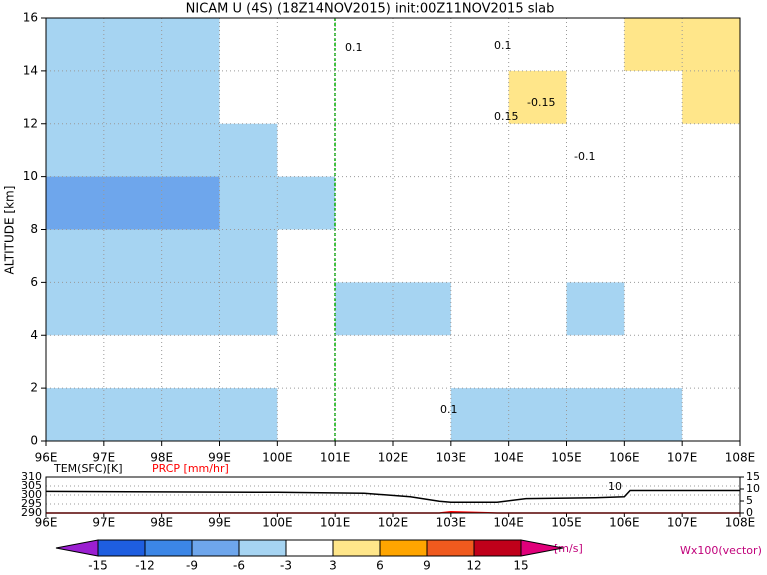 The width and height of the screenshot is (767, 575). What do you see at coordinates (31, 485) in the screenshot?
I see `y-tick-label: 305` at bounding box center [31, 485].